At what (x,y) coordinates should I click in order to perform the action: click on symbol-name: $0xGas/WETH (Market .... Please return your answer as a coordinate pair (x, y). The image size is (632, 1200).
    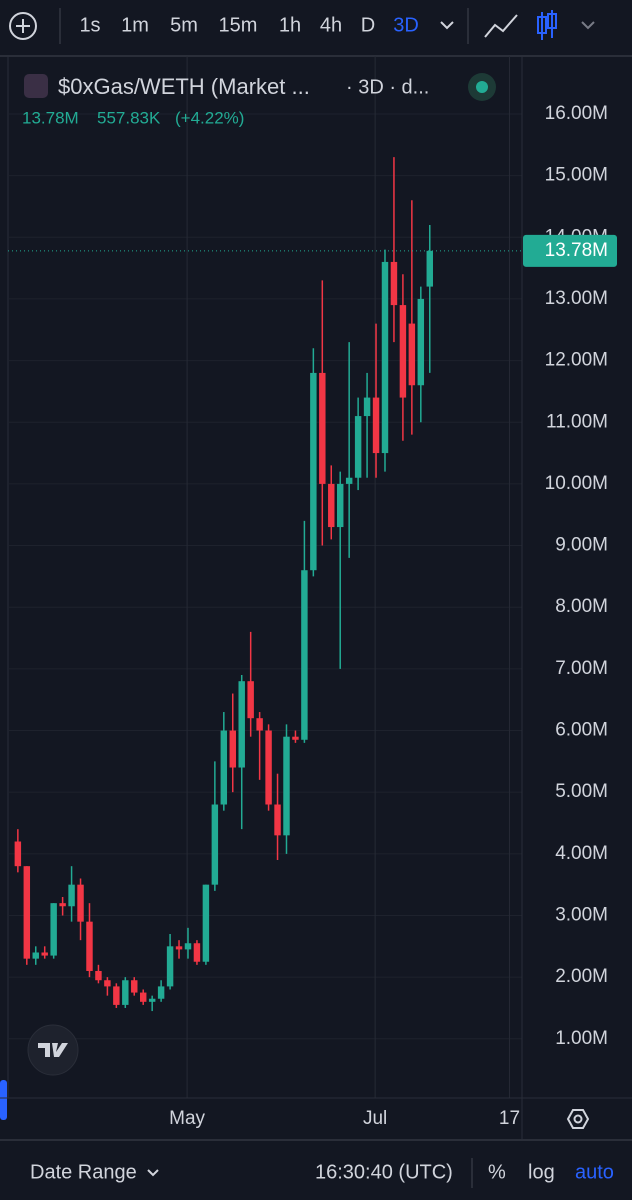
    Looking at the image, I should click on (184, 86).